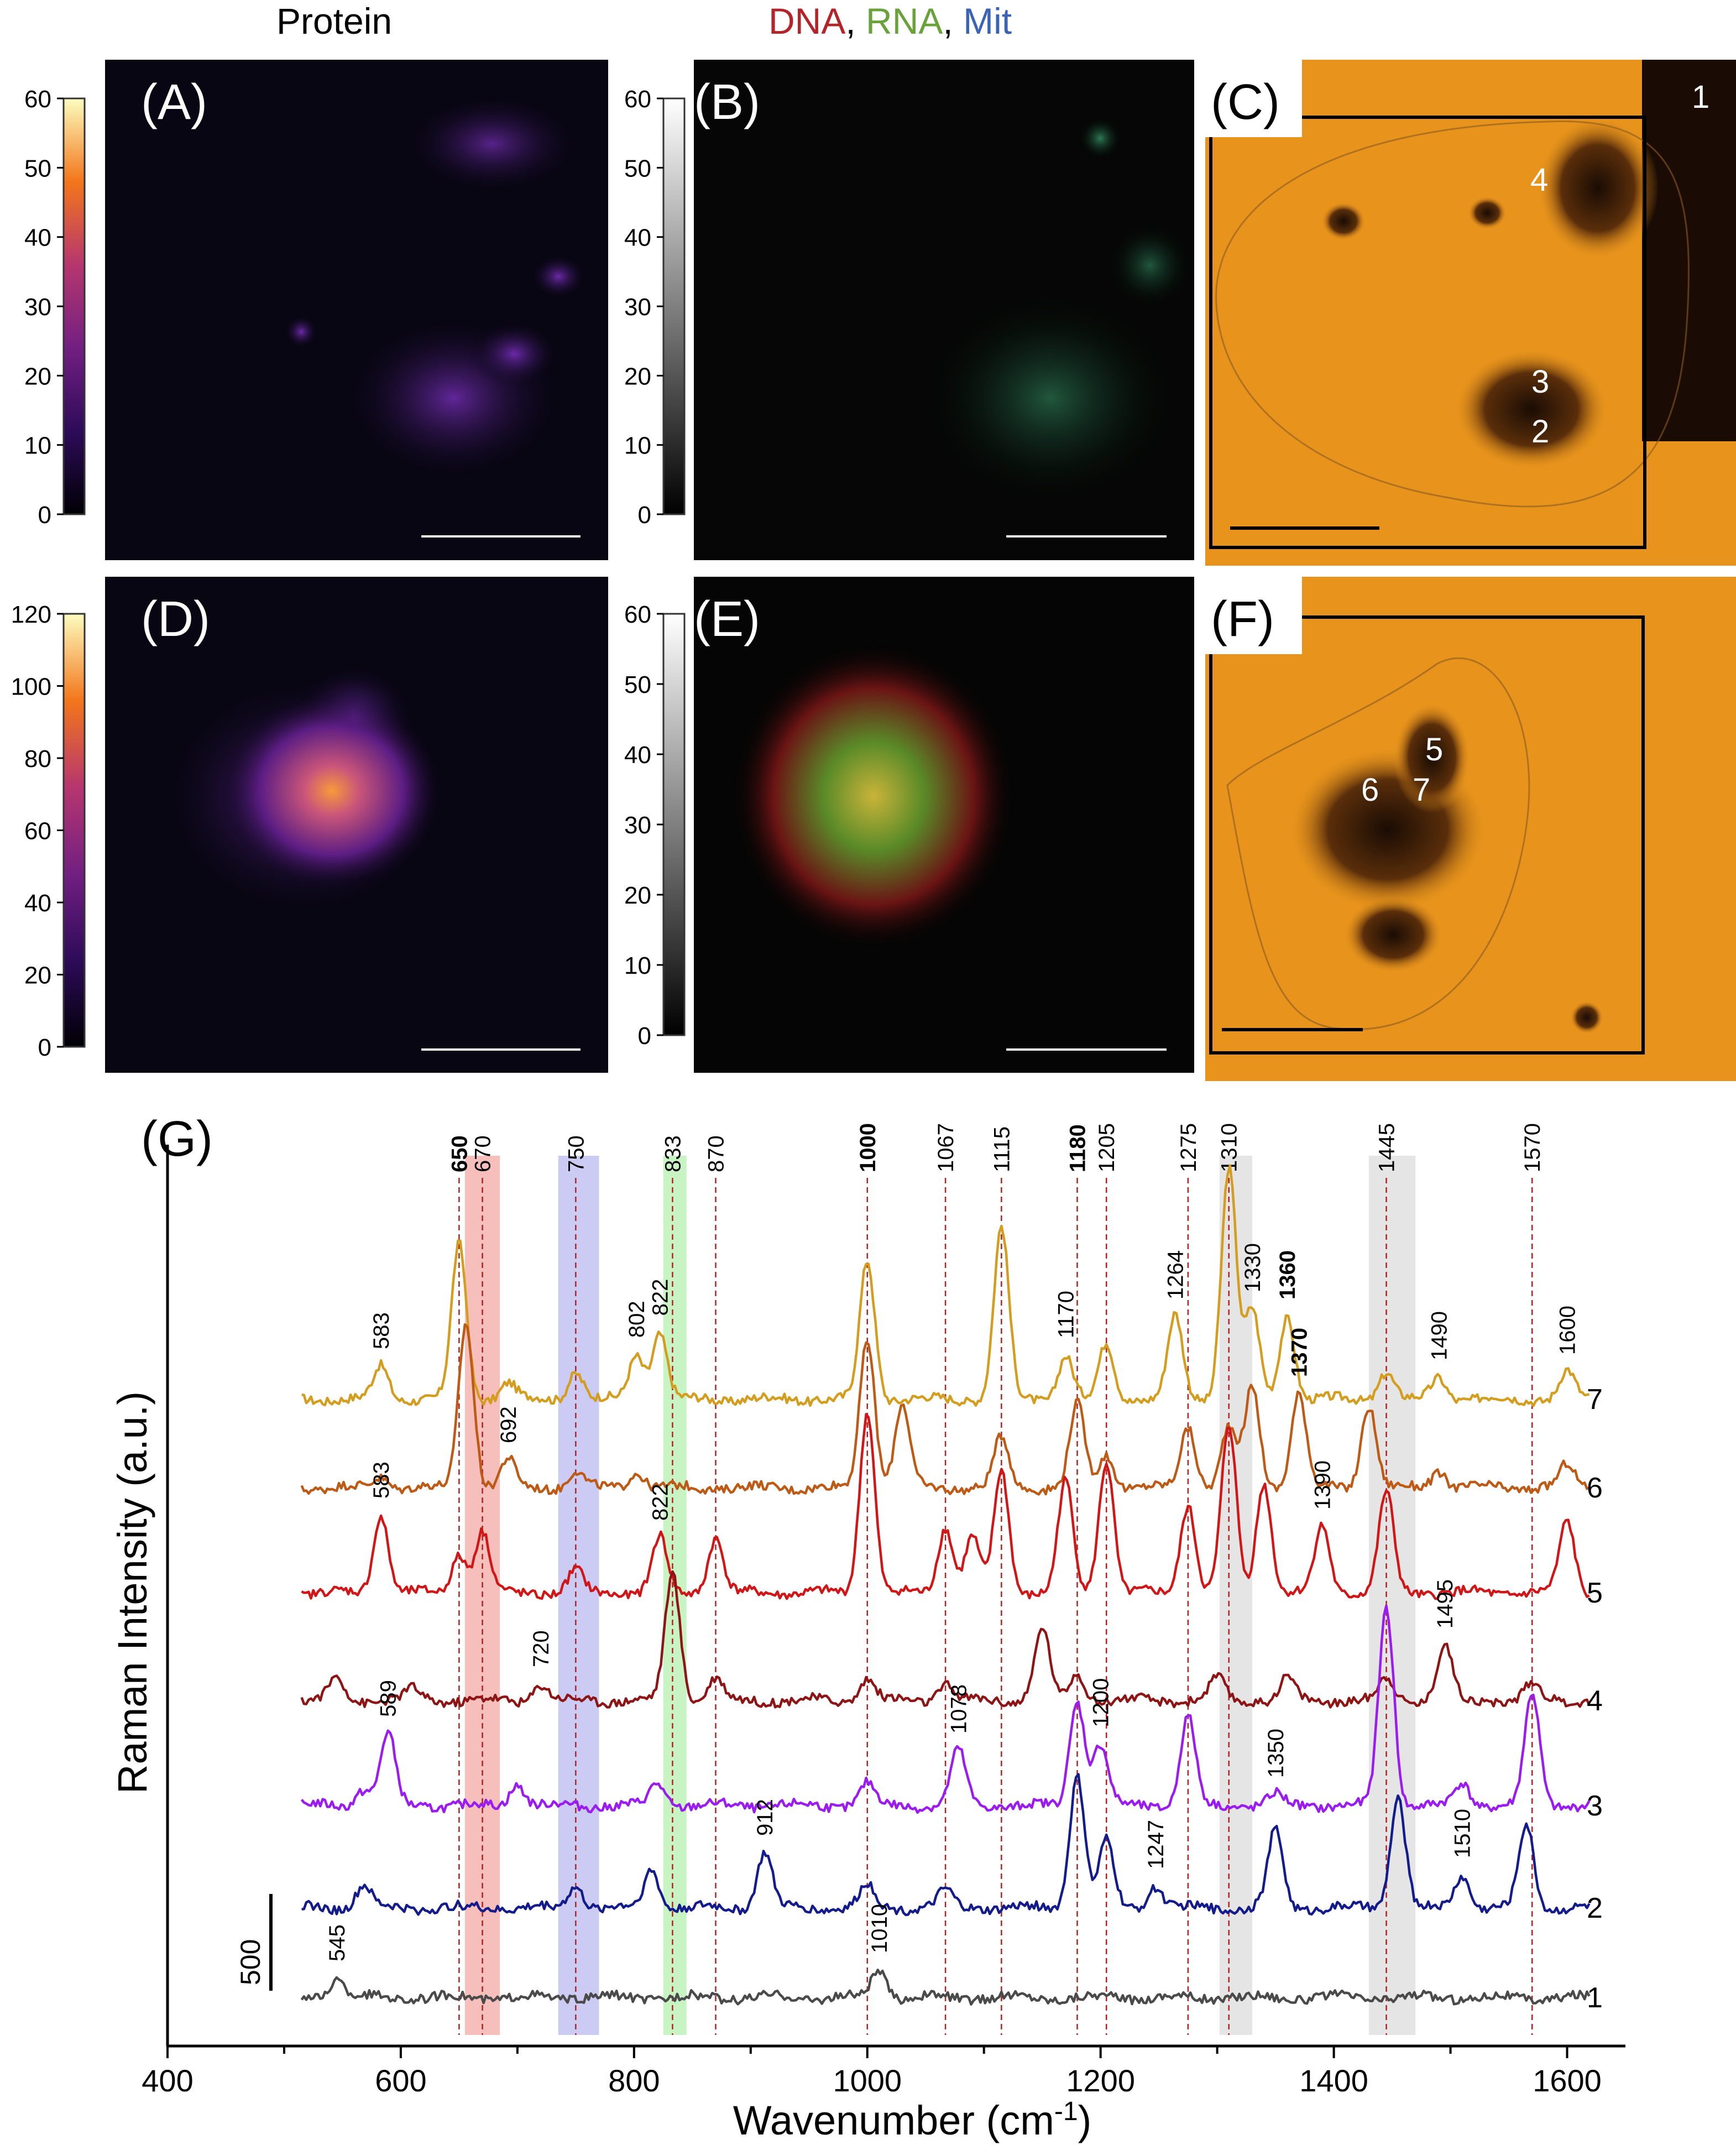 Image resolution: width=1736 pixels, height=2145 pixels. What do you see at coordinates (337, 1942) in the screenshot?
I see `peak-annotation: 545` at bounding box center [337, 1942].